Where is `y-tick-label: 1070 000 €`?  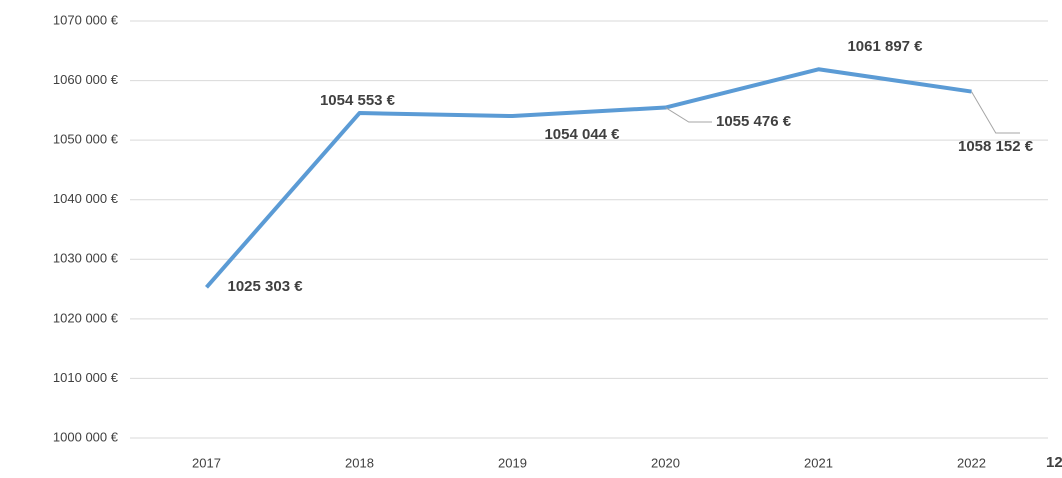 y-tick-label: 1070 000 € is located at coordinates (86, 19).